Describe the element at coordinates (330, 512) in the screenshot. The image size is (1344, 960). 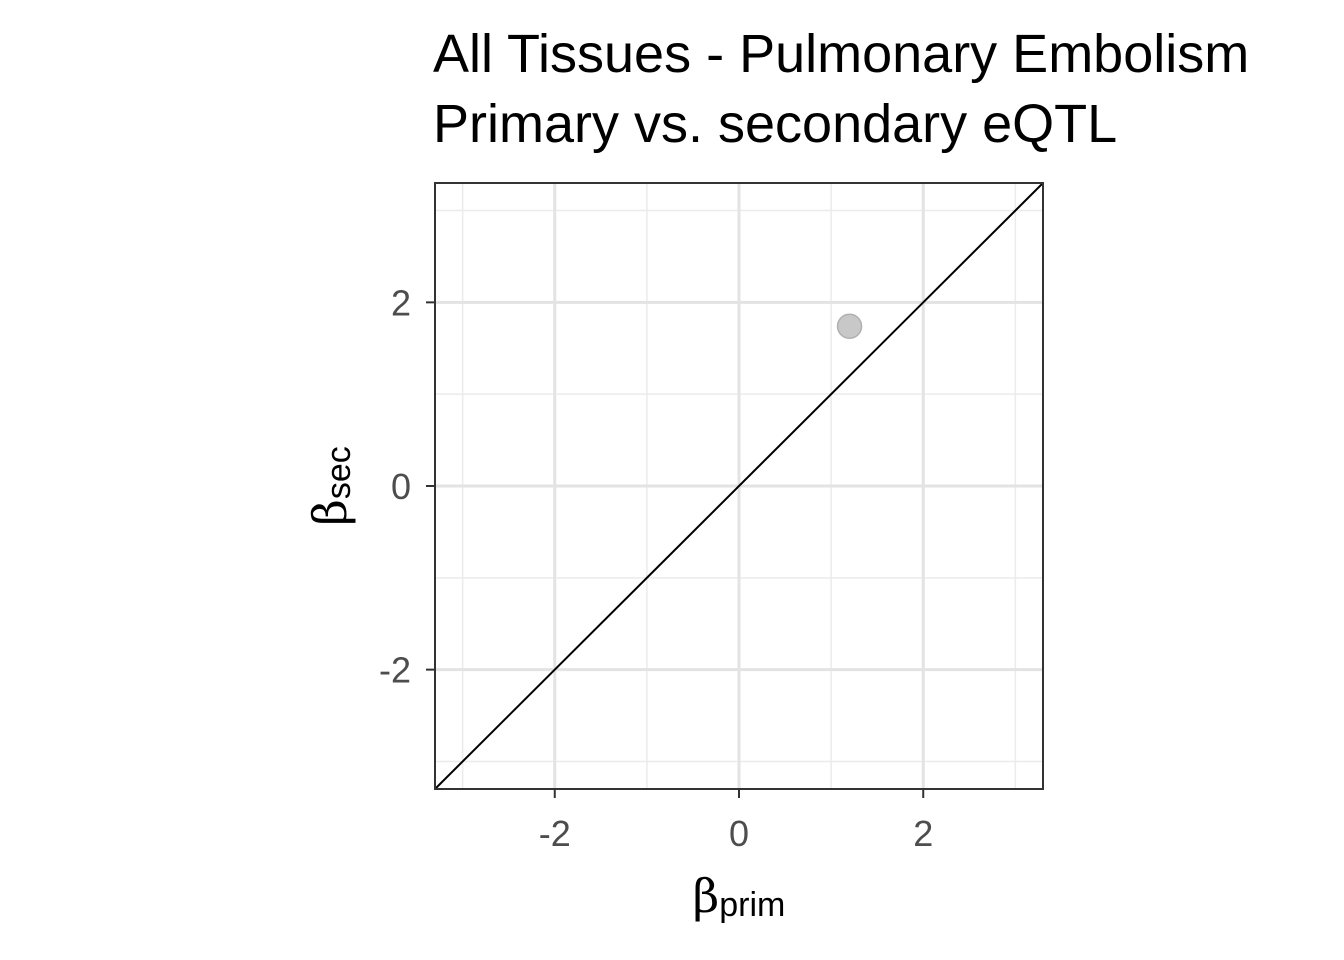
I see `y-axis-symbol: β` at that location.